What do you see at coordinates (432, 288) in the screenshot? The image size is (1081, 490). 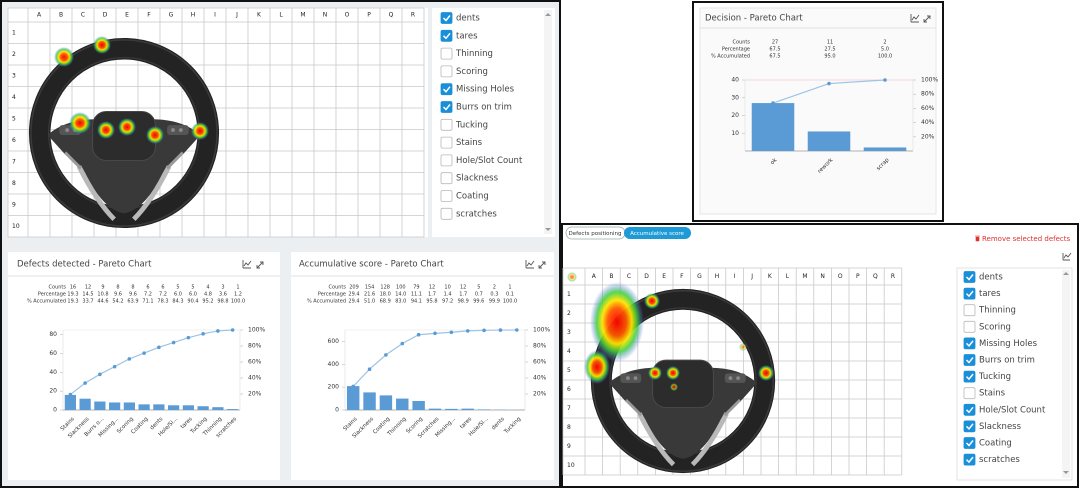 I see `table-cell: 12` at bounding box center [432, 288].